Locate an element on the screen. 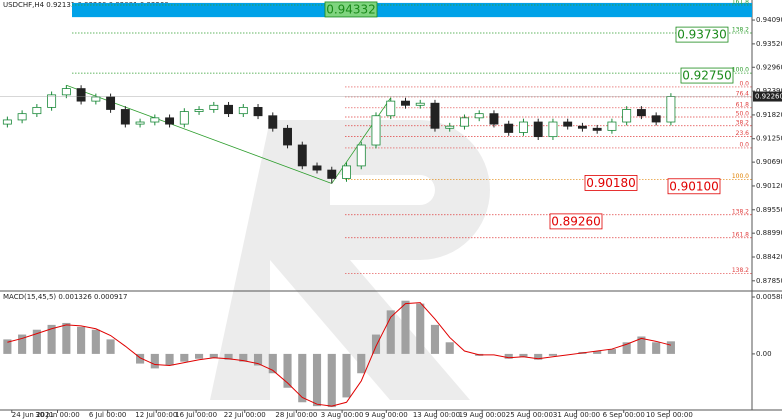  fib-label: 76.4 is located at coordinates (743, 93).